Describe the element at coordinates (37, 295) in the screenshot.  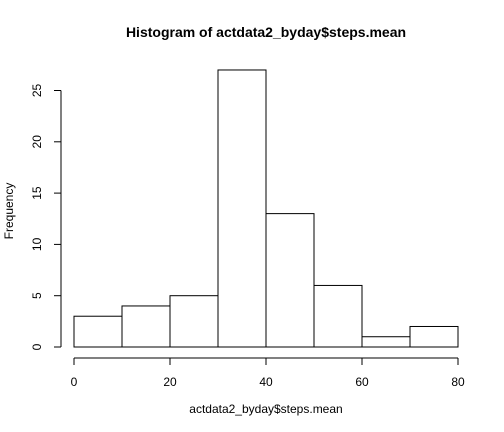
I see `y-tick-label: 5` at that location.